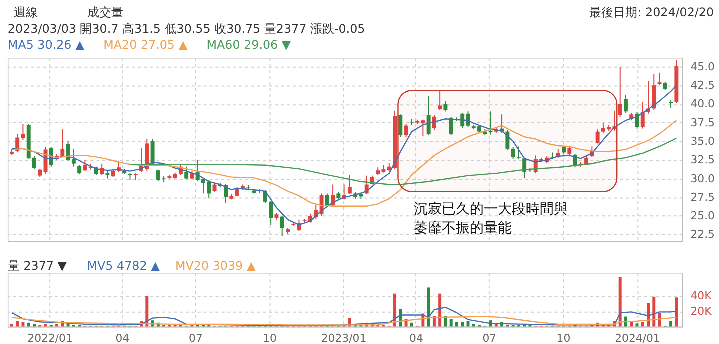 This screenshot has height=344, width=719. What do you see at coordinates (652, 12) in the screenshot?
I see `text: 最後日期: 2024/02/20` at bounding box center [652, 12].